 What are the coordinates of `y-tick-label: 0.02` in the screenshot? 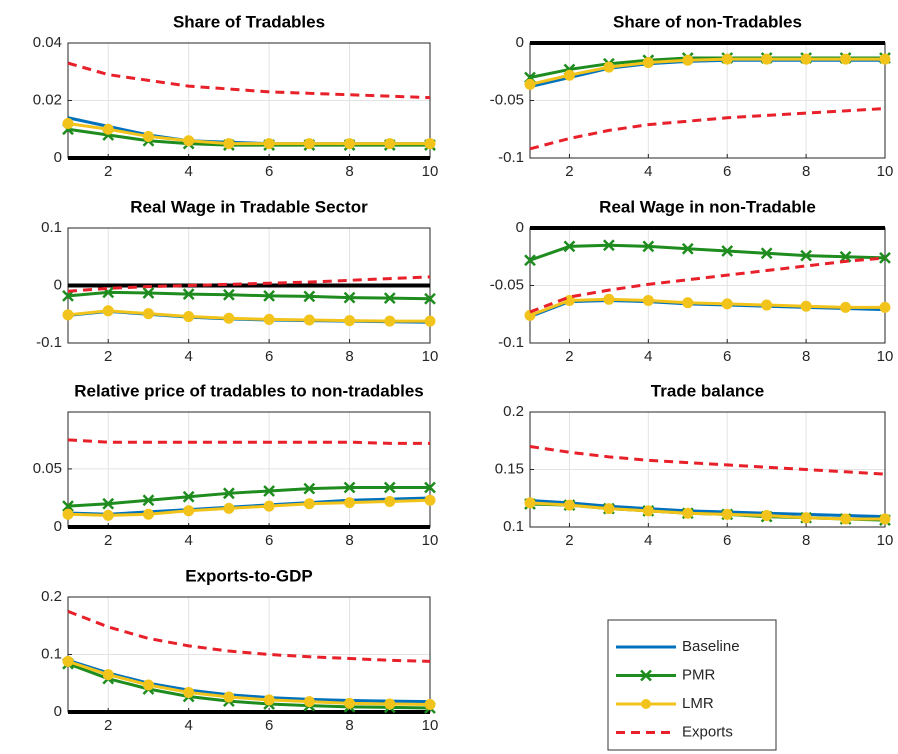 It's located at (47, 99).